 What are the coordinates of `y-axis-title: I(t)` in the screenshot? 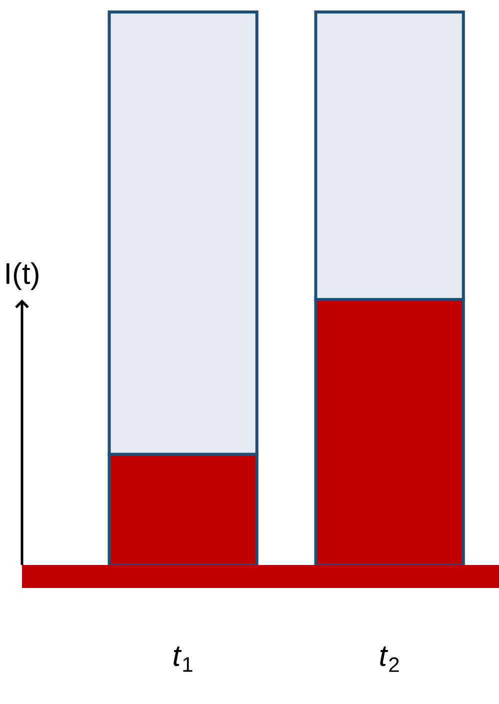 It's located at (22, 276).